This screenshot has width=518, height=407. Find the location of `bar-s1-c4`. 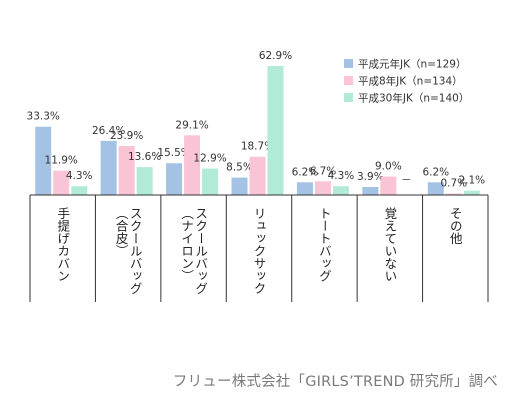

bar-s1-c4 is located at coordinates (239, 186).